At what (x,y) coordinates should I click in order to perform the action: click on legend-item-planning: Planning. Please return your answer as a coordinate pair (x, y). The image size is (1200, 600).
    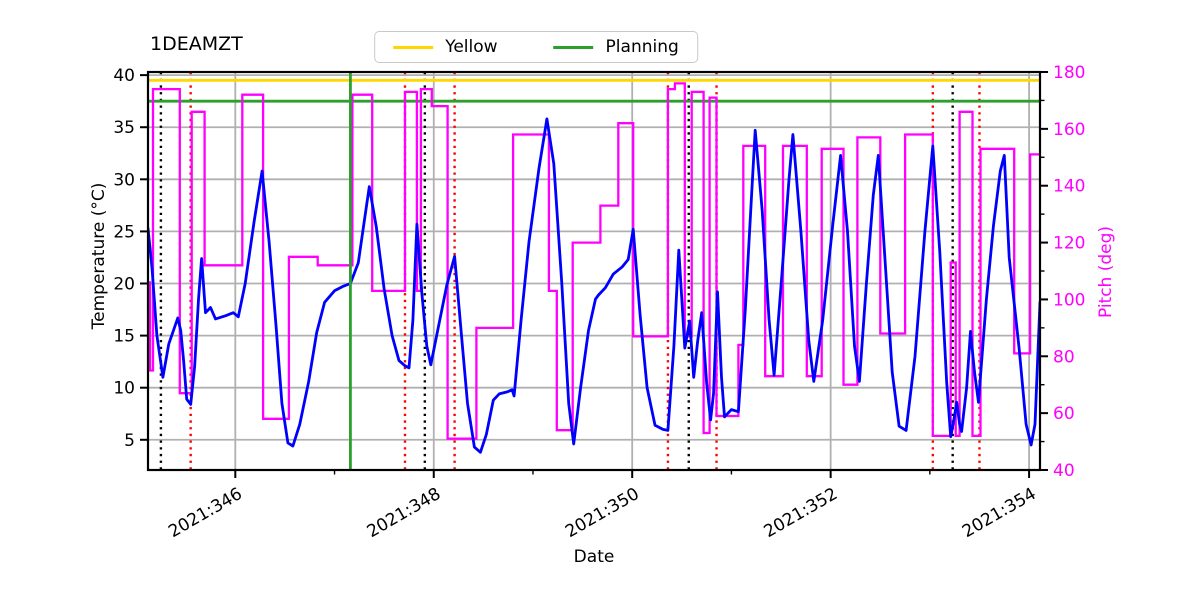
    Looking at the image, I should click on (616, 47).